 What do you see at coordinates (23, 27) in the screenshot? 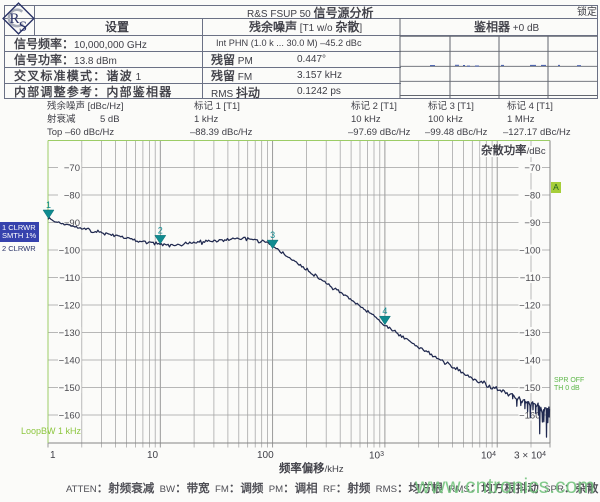
I see `svg-text: S` at bounding box center [23, 27].